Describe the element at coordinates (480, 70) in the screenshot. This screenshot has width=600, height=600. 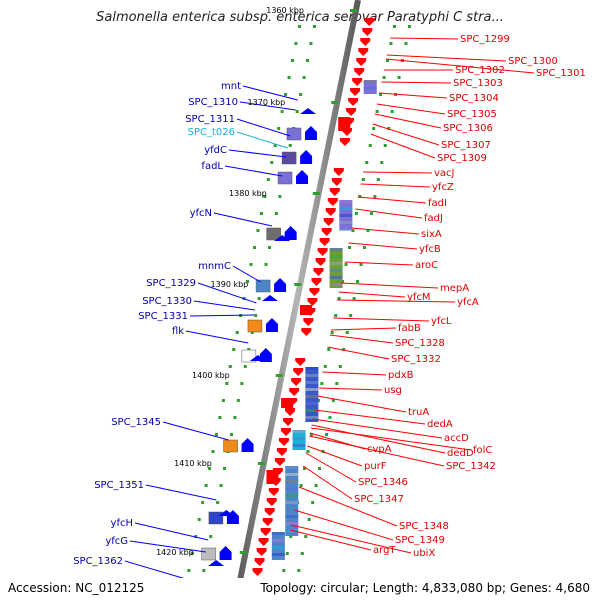
I see `gene-label-SPC_1302: SPC_1302` at that location.